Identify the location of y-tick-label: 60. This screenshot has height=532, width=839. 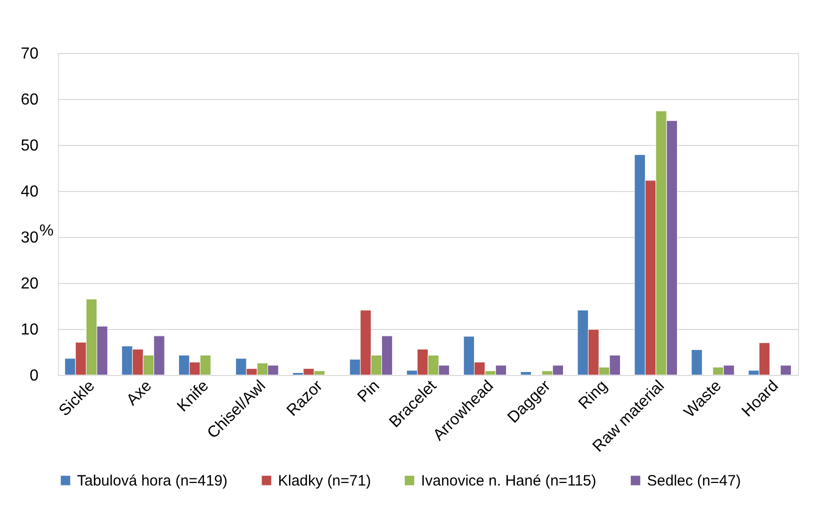
(29, 100).